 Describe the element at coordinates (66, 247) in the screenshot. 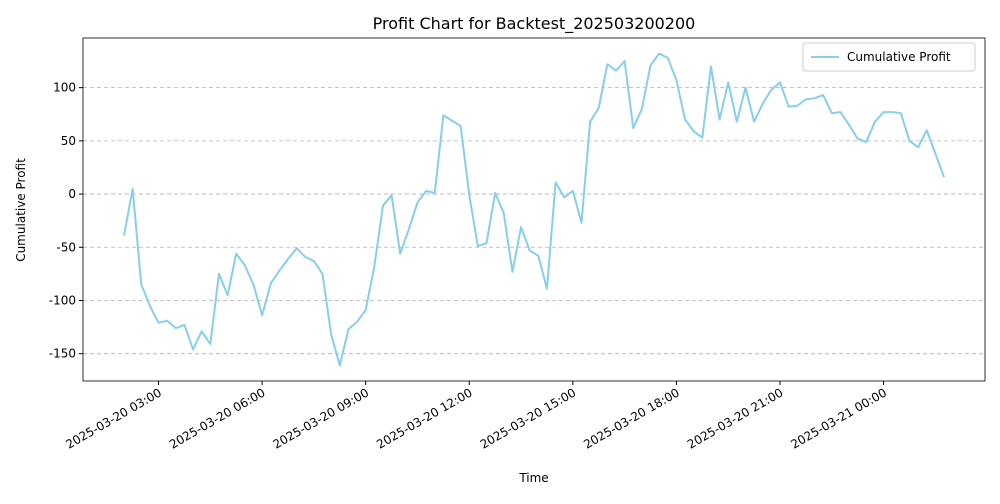

I see `y-tick-label: -50` at that location.